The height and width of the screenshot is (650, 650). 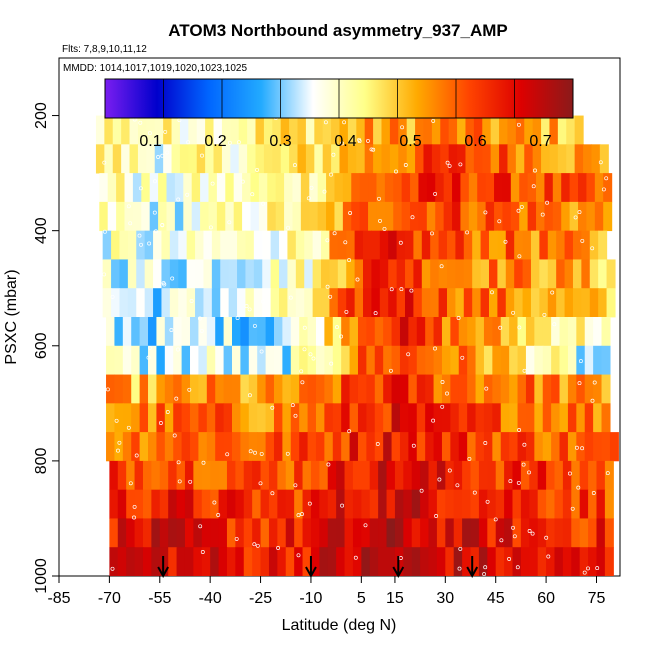 What do you see at coordinates (310, 598) in the screenshot?
I see `x-tick-label: -10` at bounding box center [310, 598].